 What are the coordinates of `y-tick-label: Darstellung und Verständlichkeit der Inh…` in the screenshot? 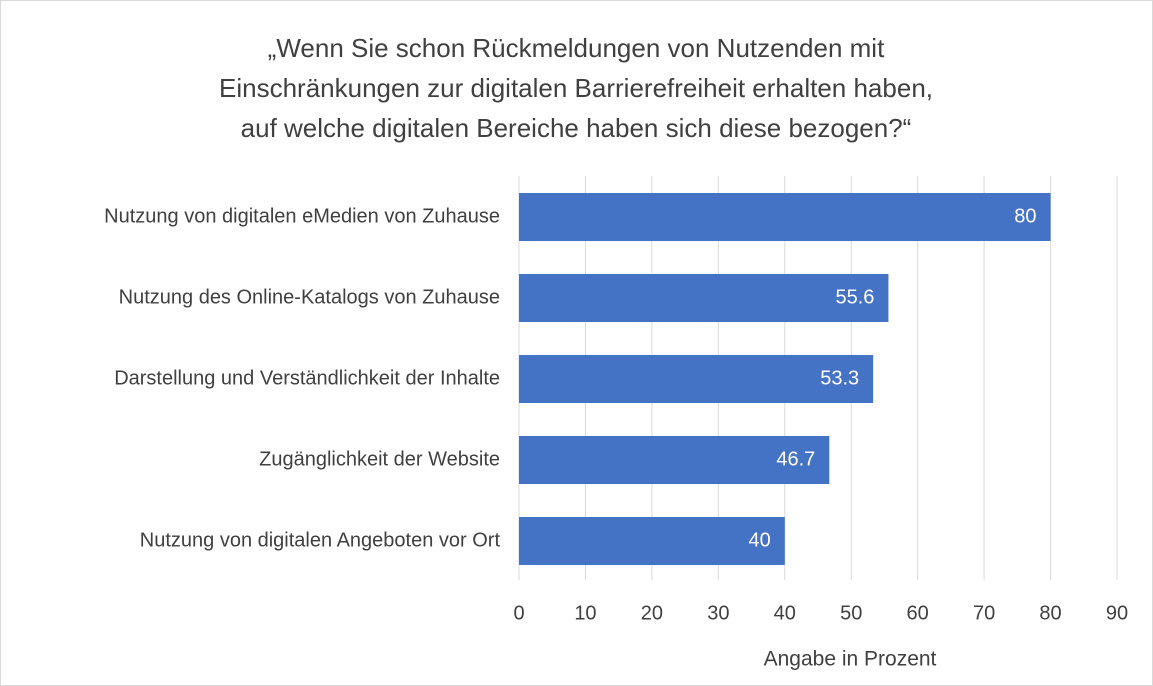 It's located at (307, 378).